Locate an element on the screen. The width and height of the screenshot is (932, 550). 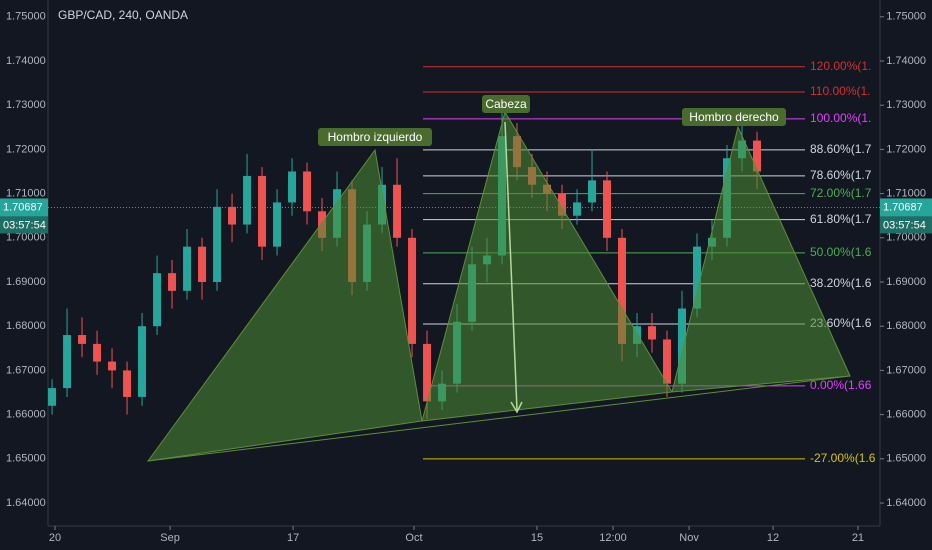
fib-label: 72.00%(1.7 is located at coordinates (841, 193).